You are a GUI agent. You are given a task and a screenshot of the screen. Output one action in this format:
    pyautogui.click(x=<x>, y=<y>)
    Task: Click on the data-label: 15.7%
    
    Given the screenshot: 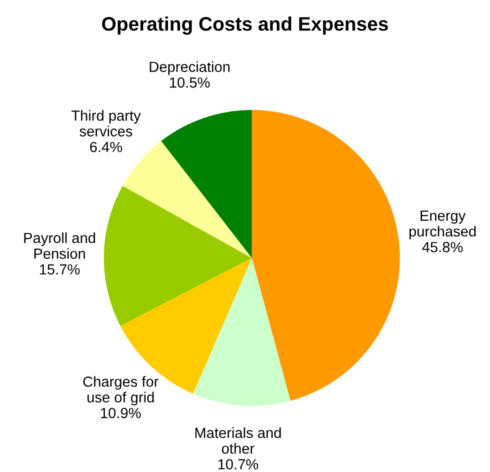 What is the action you would take?
    pyautogui.click(x=60, y=269)
    